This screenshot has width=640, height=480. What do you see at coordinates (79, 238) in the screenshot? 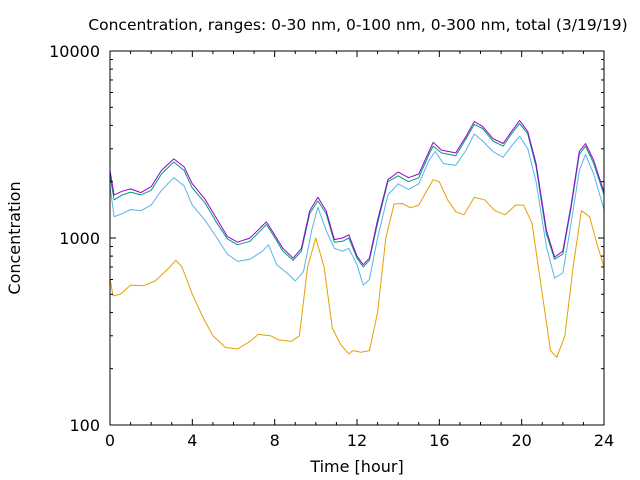
I see `y-tick-label: 1000` at bounding box center [79, 238].